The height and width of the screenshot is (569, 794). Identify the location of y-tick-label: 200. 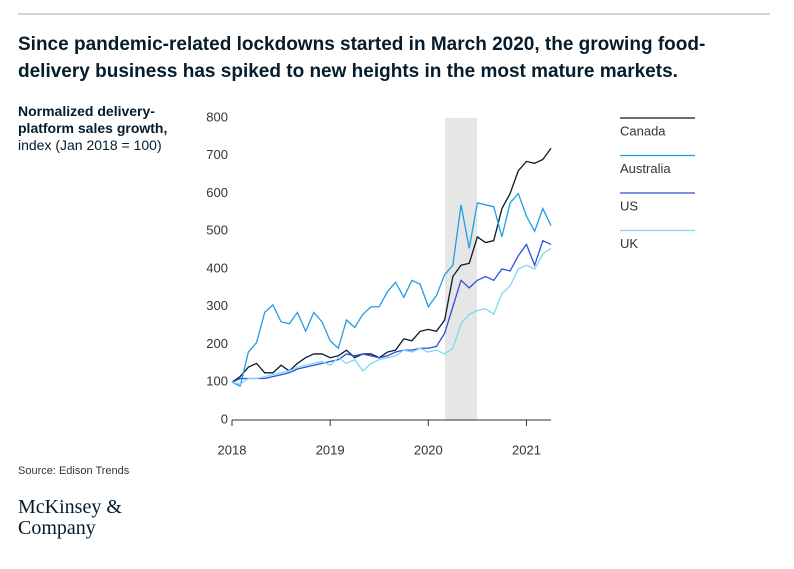
(217, 343).